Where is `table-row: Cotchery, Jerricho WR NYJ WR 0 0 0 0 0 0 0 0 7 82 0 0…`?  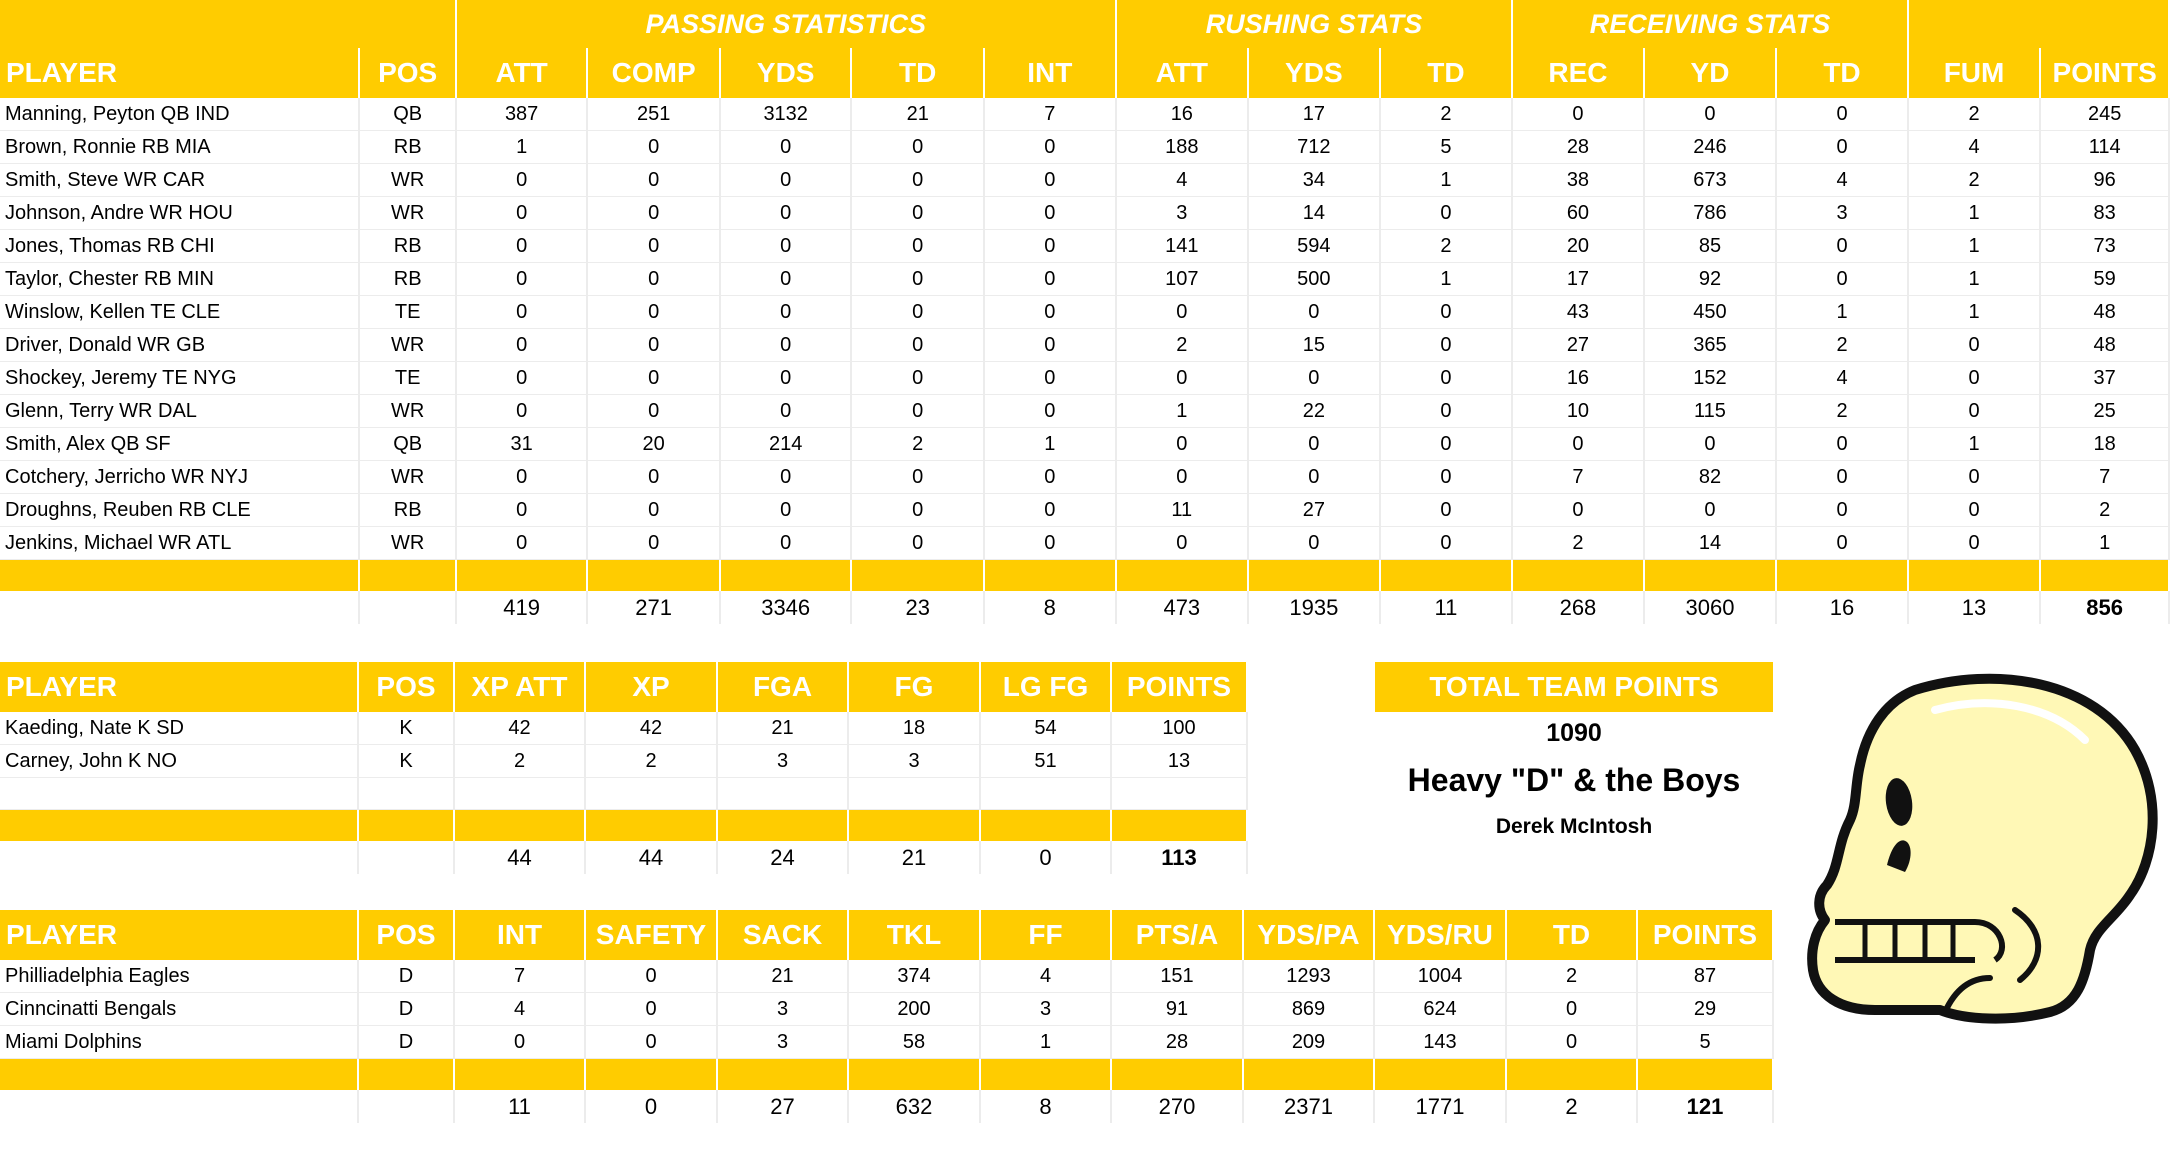
table-row: Cotchery, Jerricho WR NYJ WR 0 0 0 0 0 0 0 0 7 82 0 0… is located at coordinates (1085, 477).